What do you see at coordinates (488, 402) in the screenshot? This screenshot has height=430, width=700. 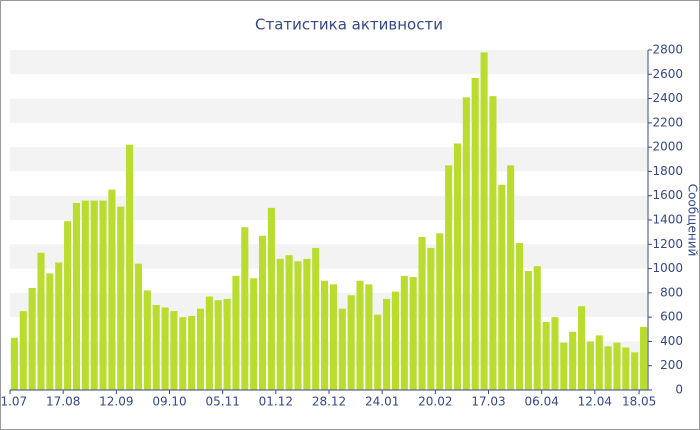 I see `x-tick-label: 17.03` at bounding box center [488, 402].